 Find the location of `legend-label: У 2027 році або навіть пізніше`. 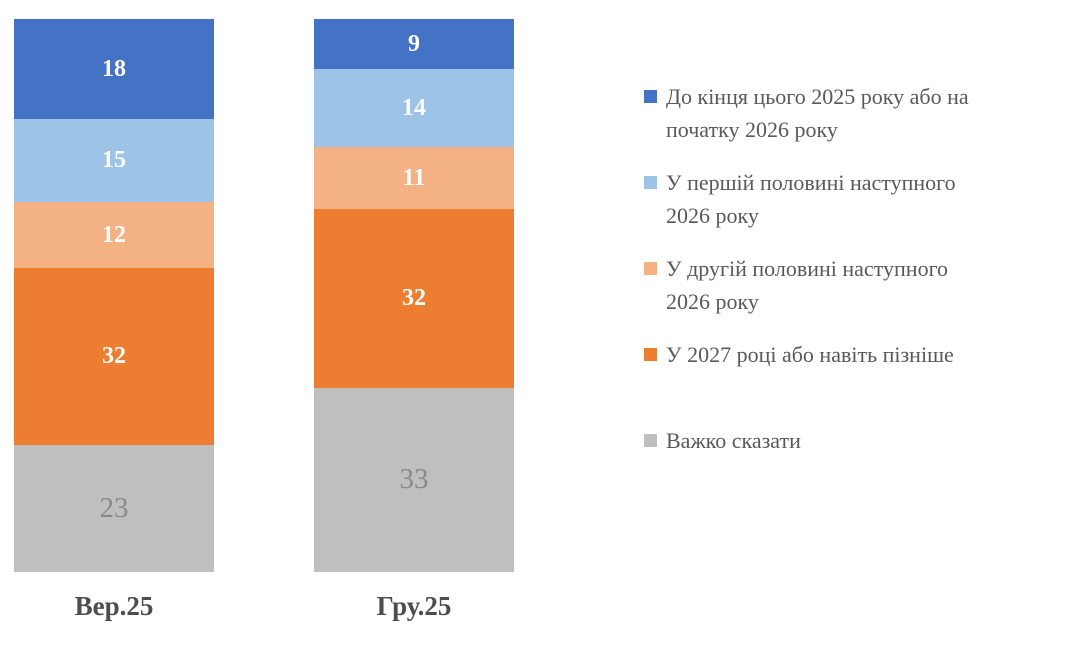

legend-label: У 2027 році або навіть пізніше is located at coordinates (810, 354).